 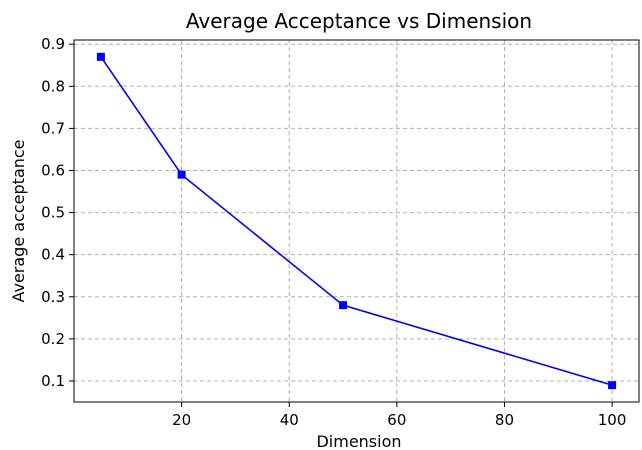 I want to click on x-tick-label: 60, so click(x=396, y=420).